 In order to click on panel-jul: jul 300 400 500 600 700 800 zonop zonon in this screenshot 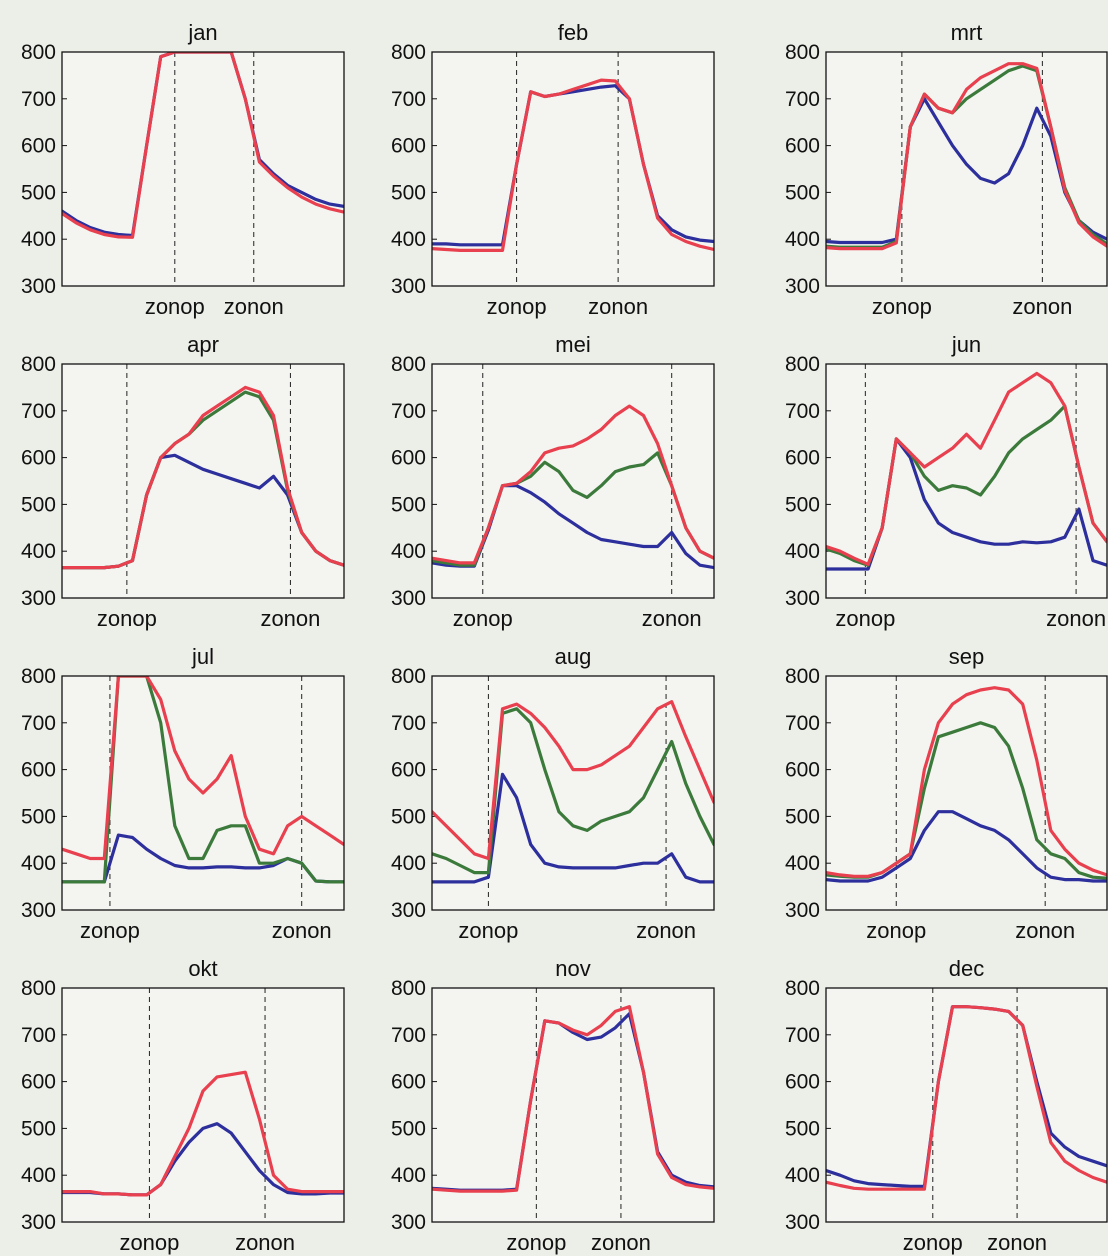, I will do `click(183, 793)`.